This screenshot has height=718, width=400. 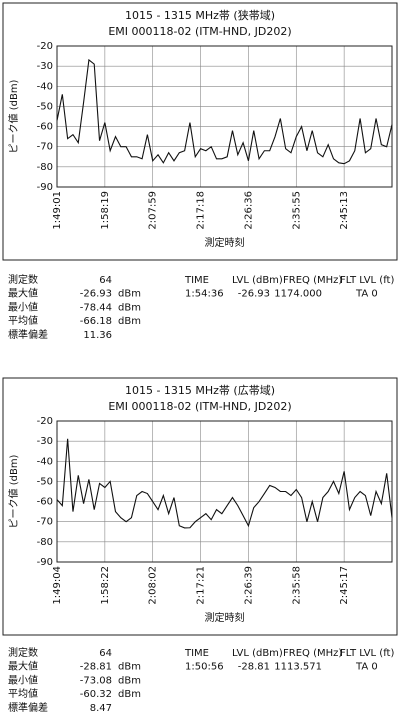 I want to click on x-tick-label: 1:49:01, so click(x=57, y=210).